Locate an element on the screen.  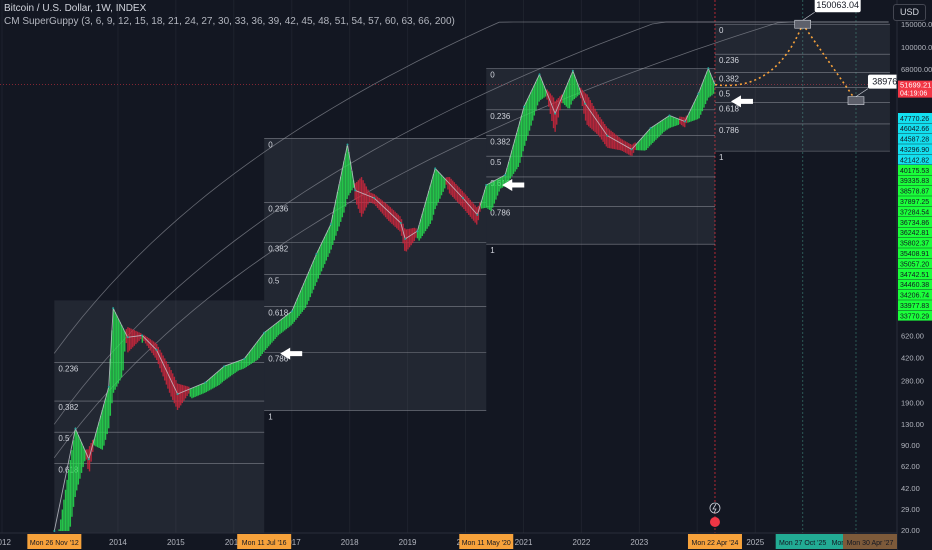
ladder-price-label: 46042.66 is located at coordinates (914, 129).